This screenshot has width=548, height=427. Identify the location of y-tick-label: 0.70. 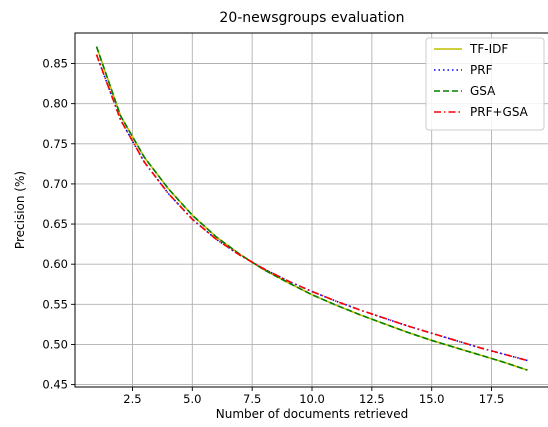
(55, 184).